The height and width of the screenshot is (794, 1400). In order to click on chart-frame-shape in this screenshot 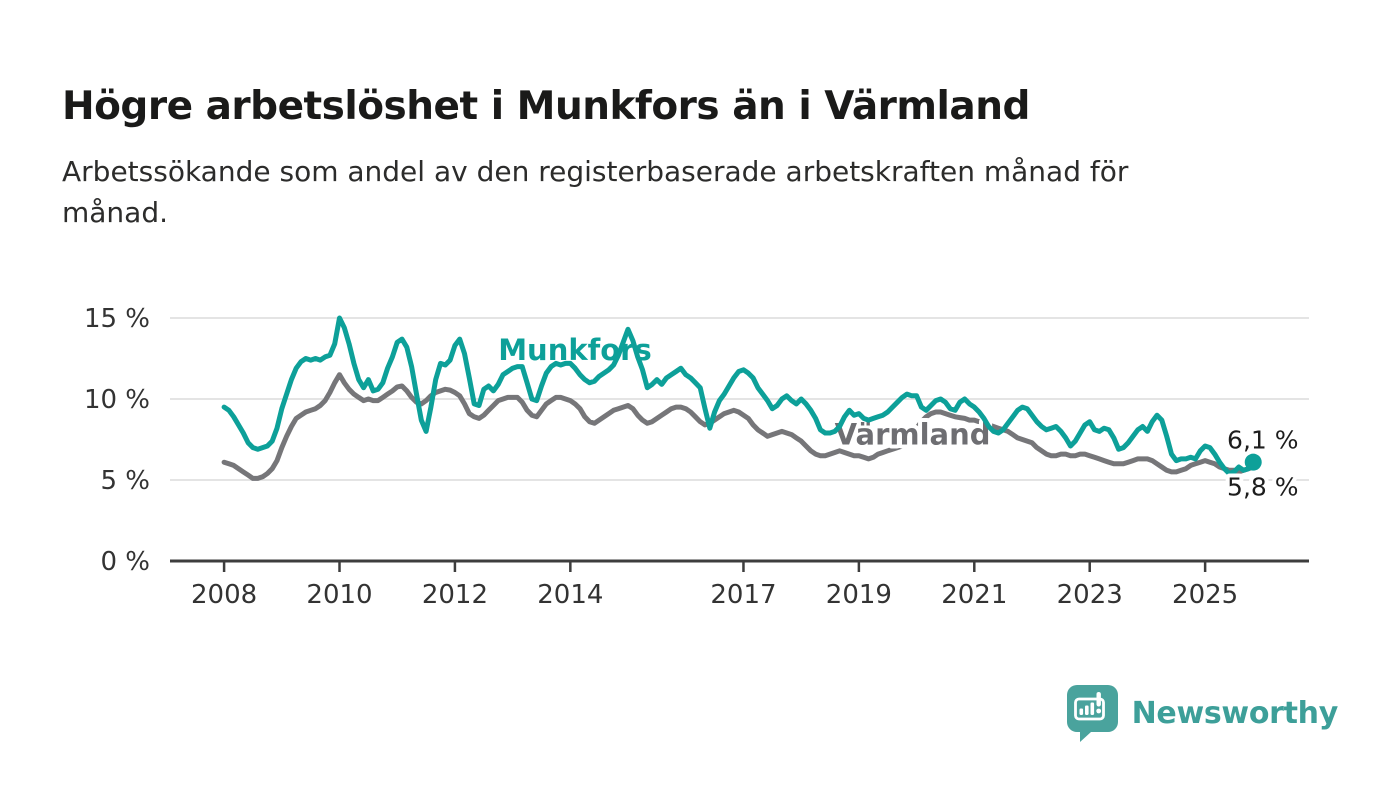, I will do `click(1089, 709)`.